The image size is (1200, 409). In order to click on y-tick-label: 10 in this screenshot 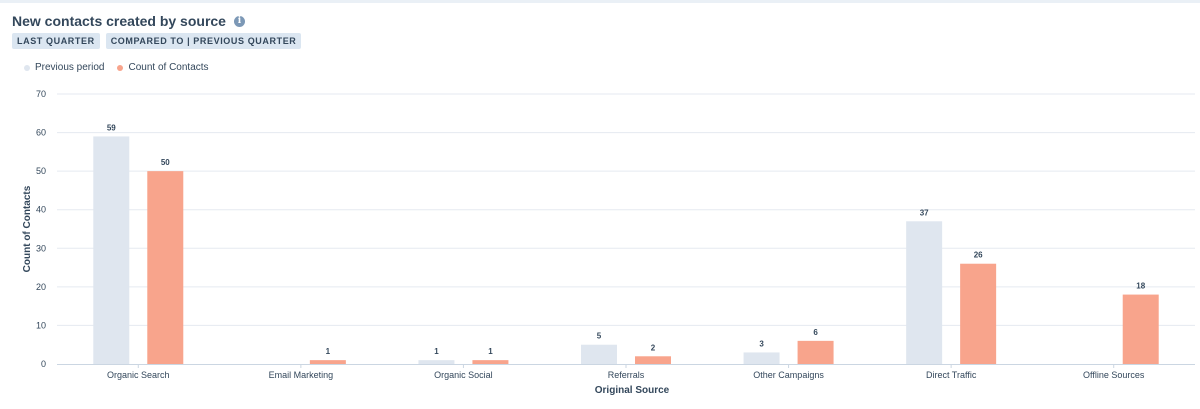, I will do `click(41, 325)`.